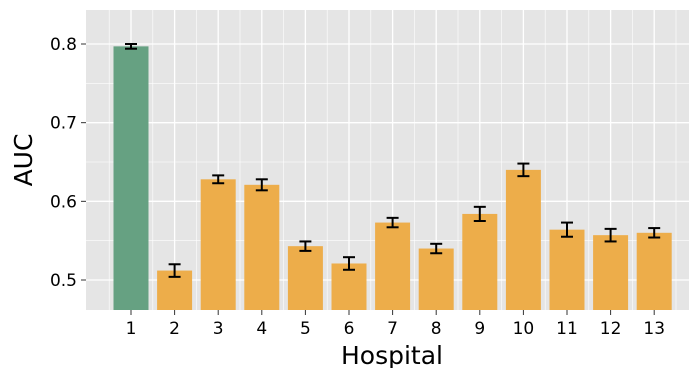 The height and width of the screenshot is (368, 689). Describe the element at coordinates (349, 329) in the screenshot. I see `x-tick-label: 6` at that location.